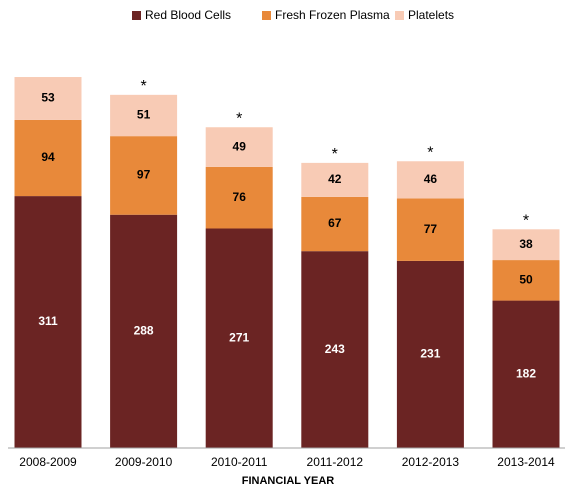 This screenshot has height=487, width=567. Describe the element at coordinates (431, 15) in the screenshot. I see `legend-label: Platelets` at that location.